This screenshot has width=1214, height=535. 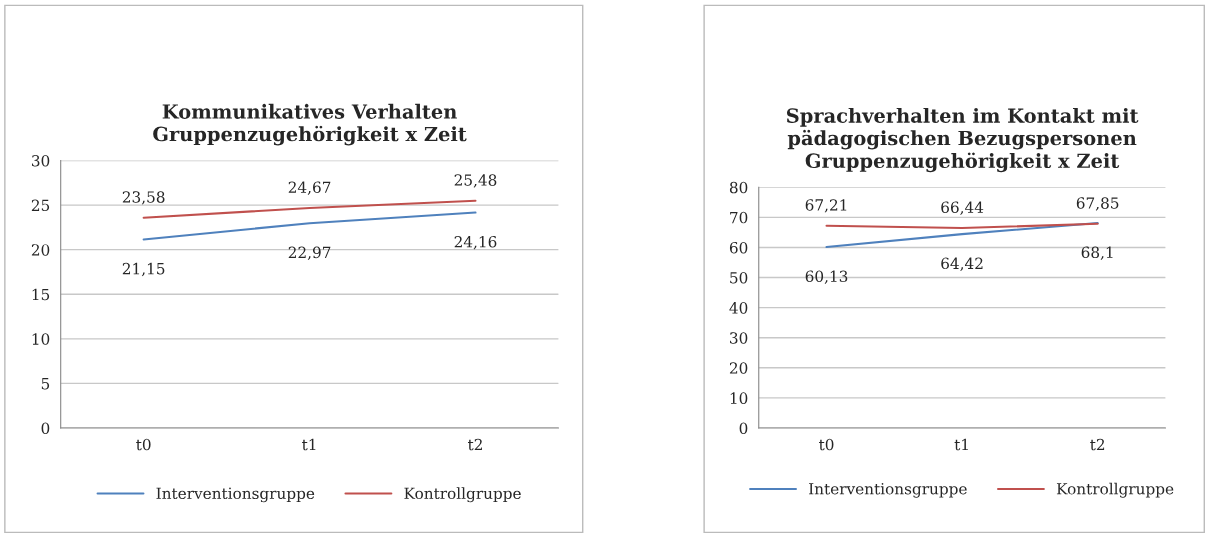 I want to click on data-label: 66,44, so click(x=962, y=208).